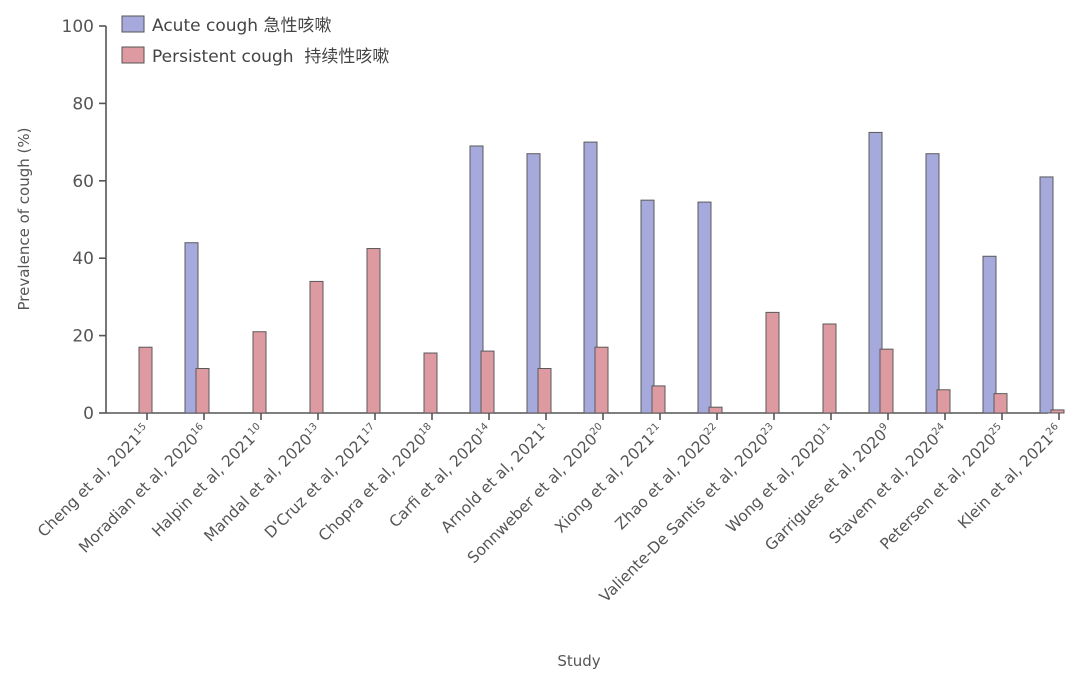 The image size is (1080, 679). What do you see at coordinates (578, 661) in the screenshot?
I see `x-axis-title: Study` at bounding box center [578, 661].